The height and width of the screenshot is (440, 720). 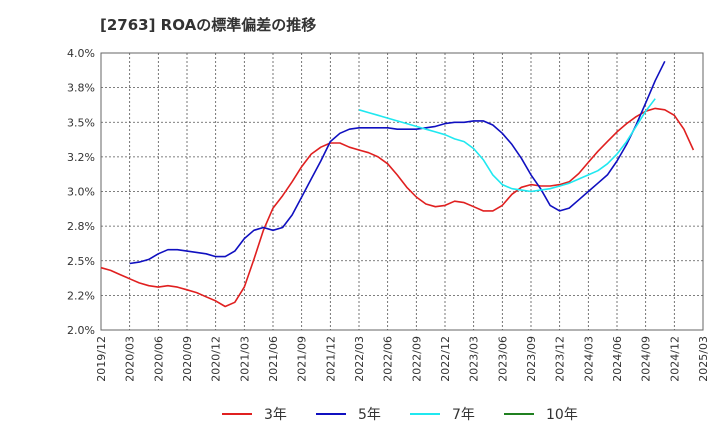 What do you see at coordinates (588, 359) in the screenshot?
I see `x-tick-label: 2024/03` at bounding box center [588, 359].